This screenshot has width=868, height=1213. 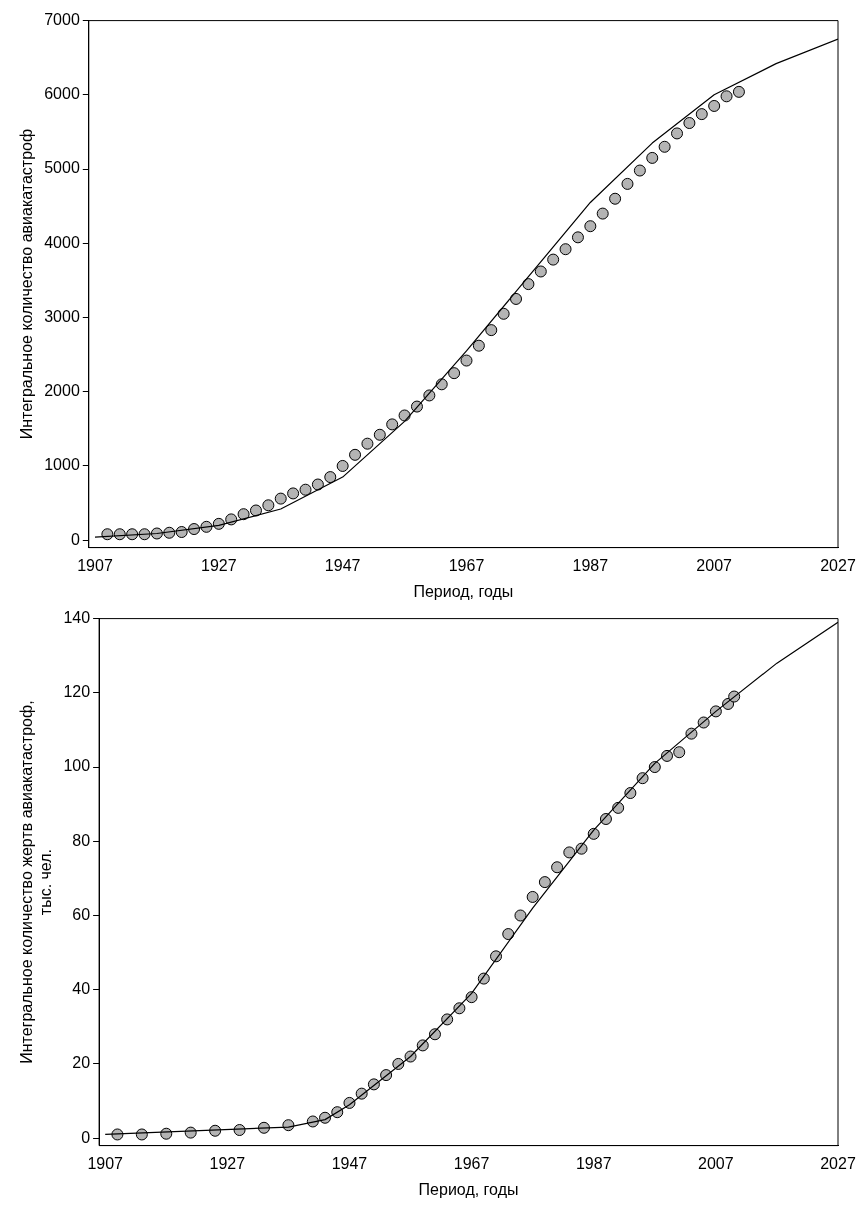 What do you see at coordinates (77, 766) in the screenshot?
I see `y-tick-label: 100` at bounding box center [77, 766].